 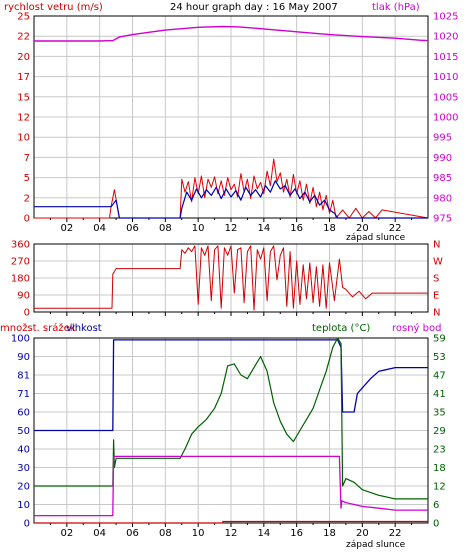 What do you see at coordinates (442, 178) in the screenshot?
I see `wind-pressure-ytick-right: 985` at bounding box center [442, 178].